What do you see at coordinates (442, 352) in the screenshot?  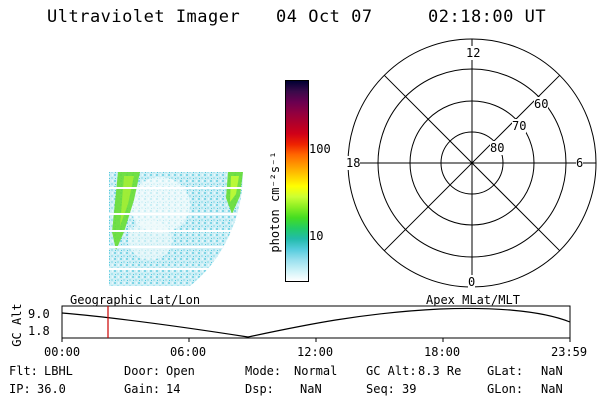 I see `timeline-xtick-3: 18:00` at bounding box center [442, 352].